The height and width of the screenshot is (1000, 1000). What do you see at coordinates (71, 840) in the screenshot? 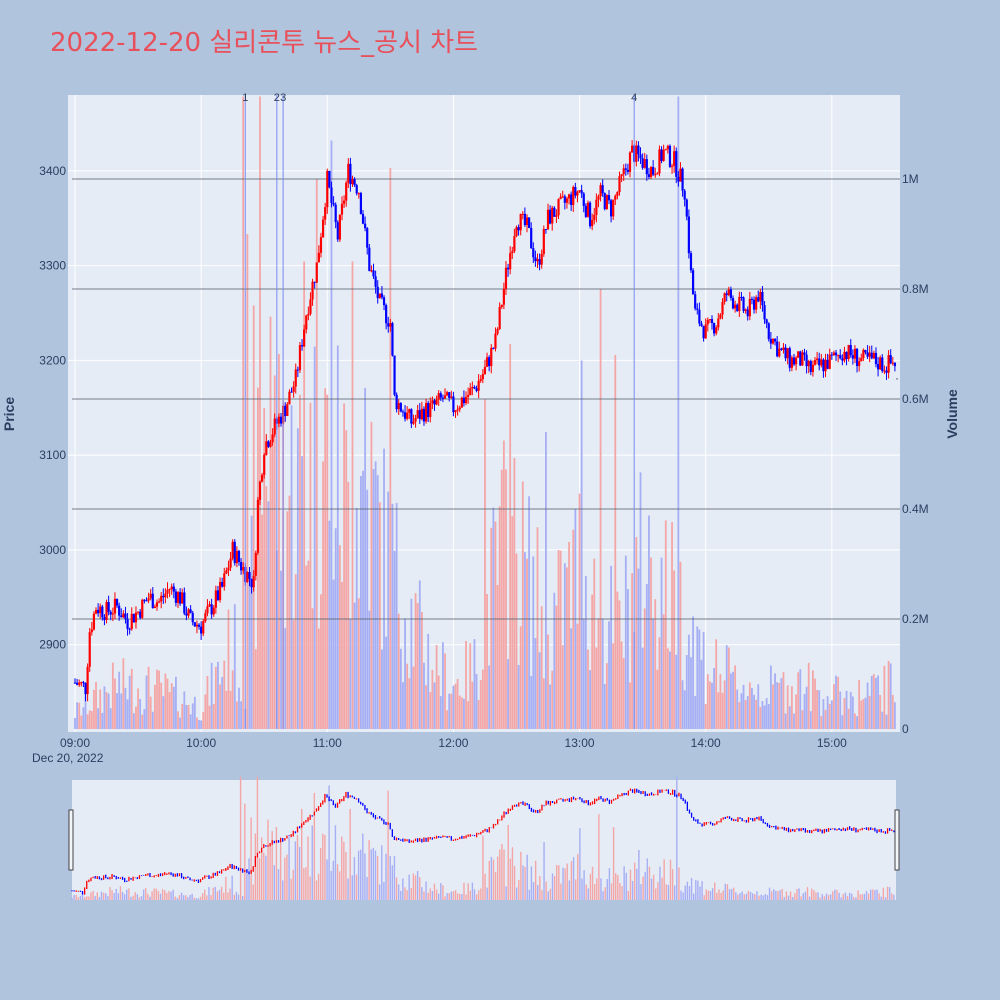
I see `range-handle-left` at bounding box center [71, 840].